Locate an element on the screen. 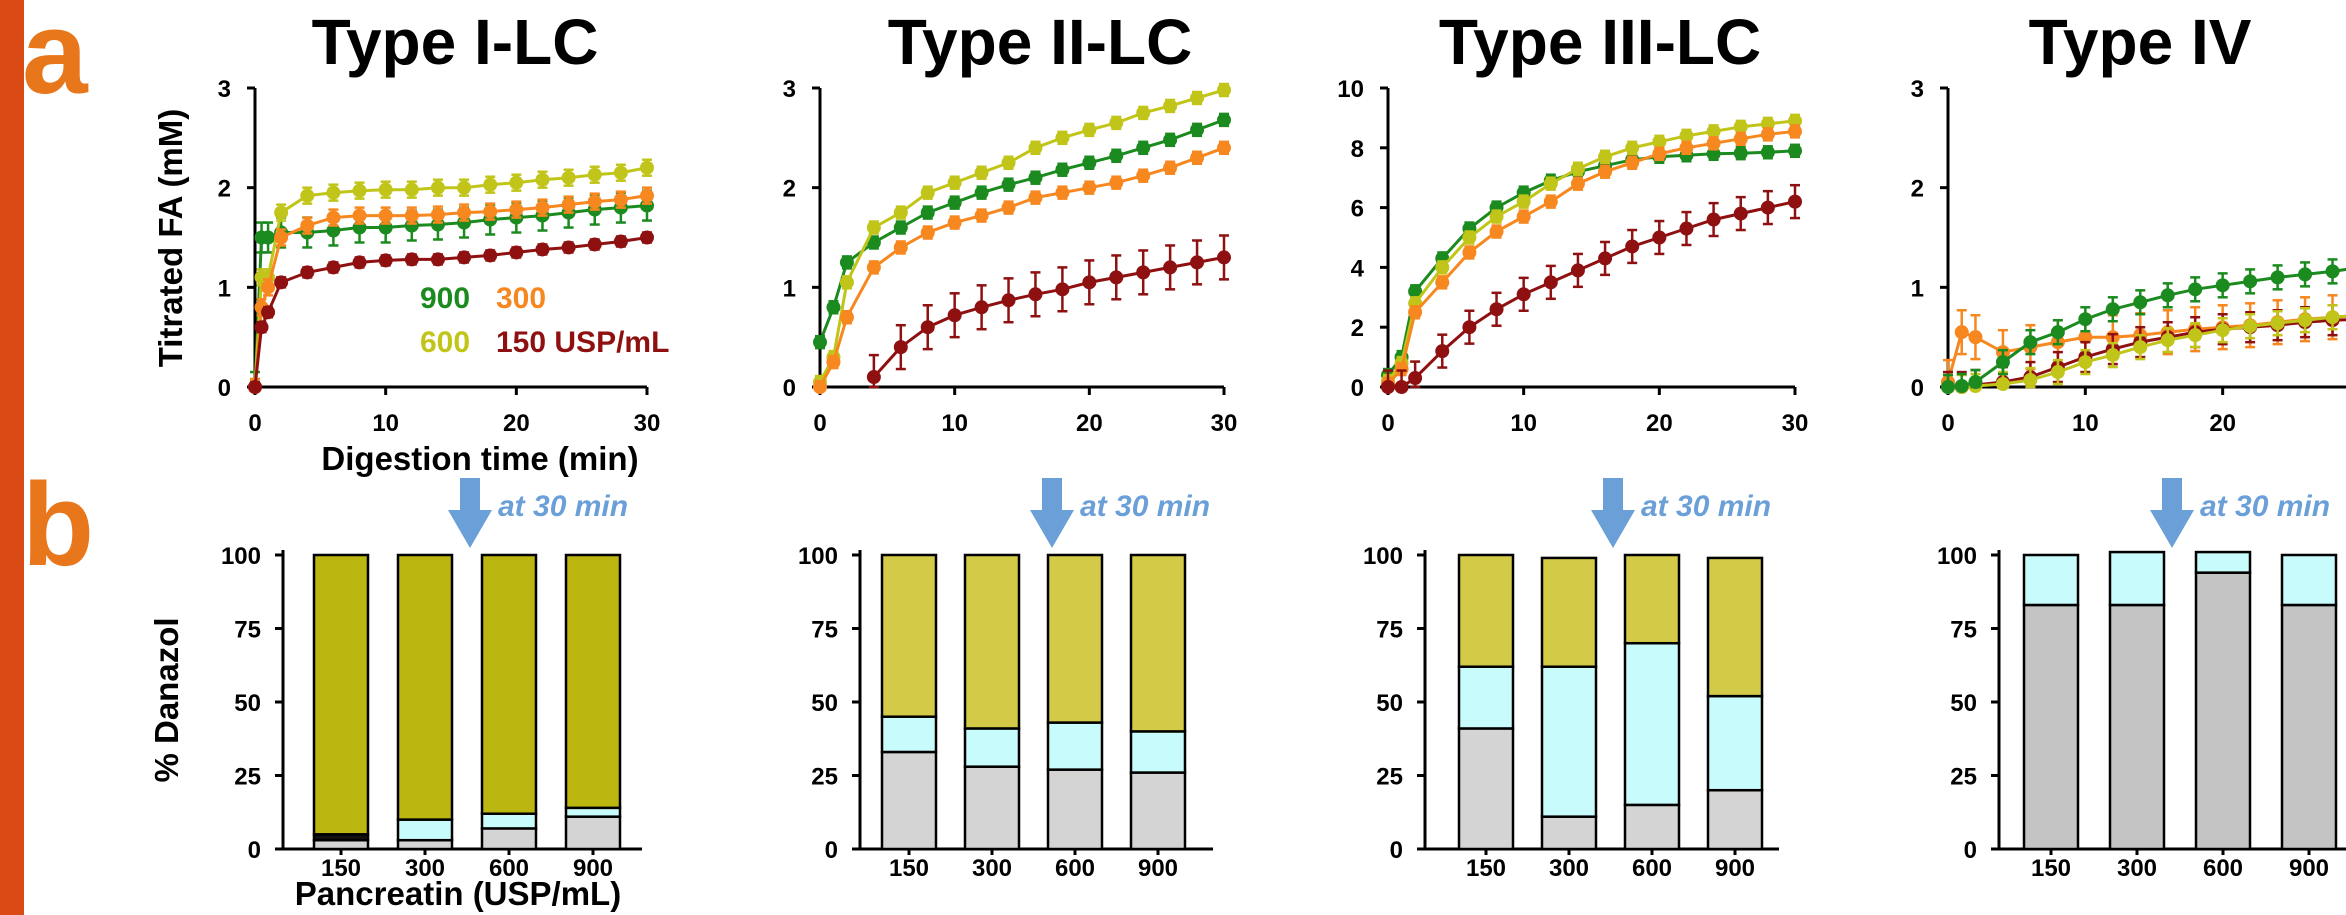  arrow-annotation-3: at 30 min is located at coordinates (1681, 513).